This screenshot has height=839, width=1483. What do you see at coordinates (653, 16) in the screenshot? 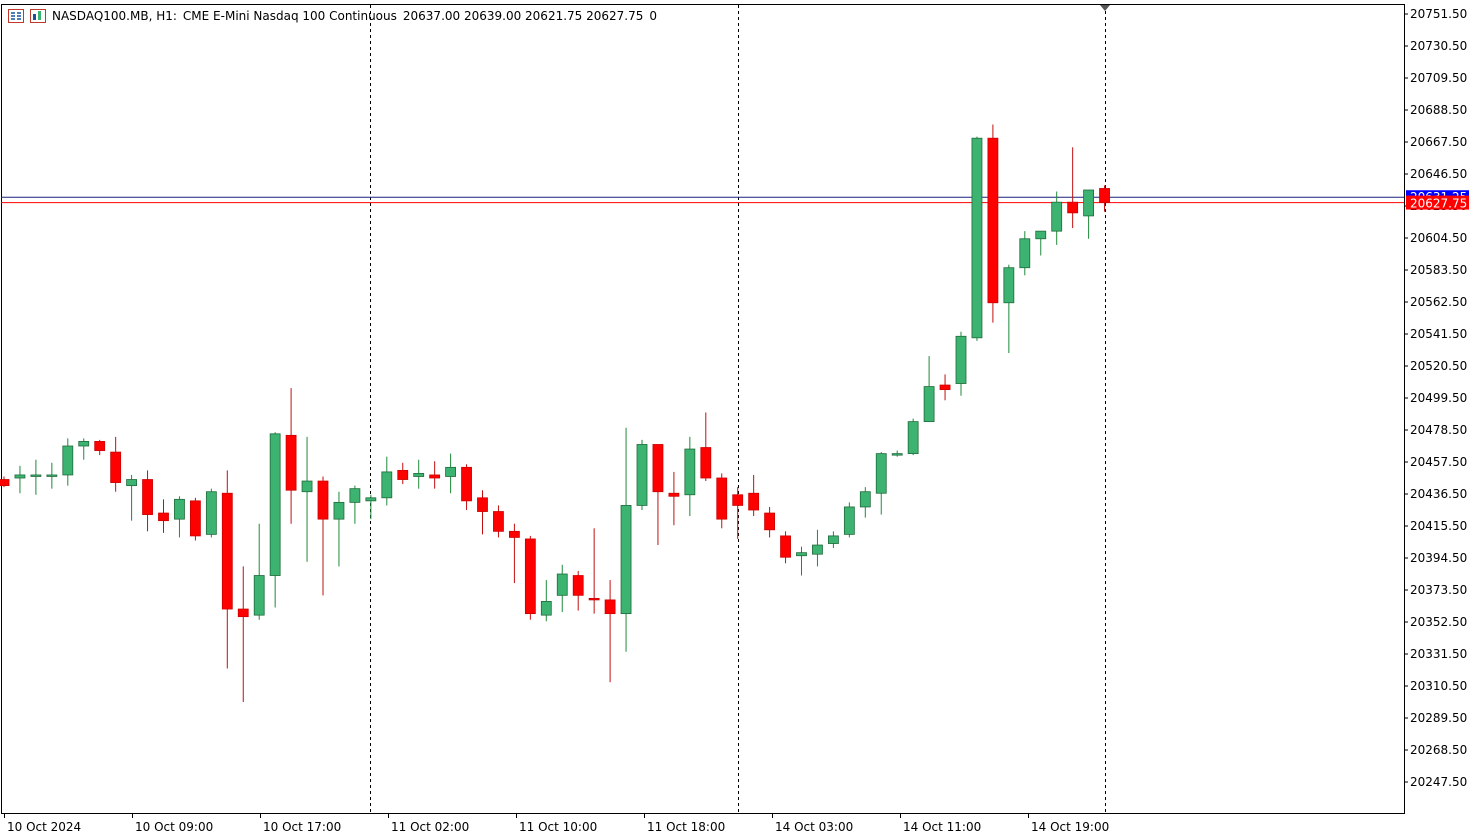
I see `volume-value: 0` at bounding box center [653, 16].